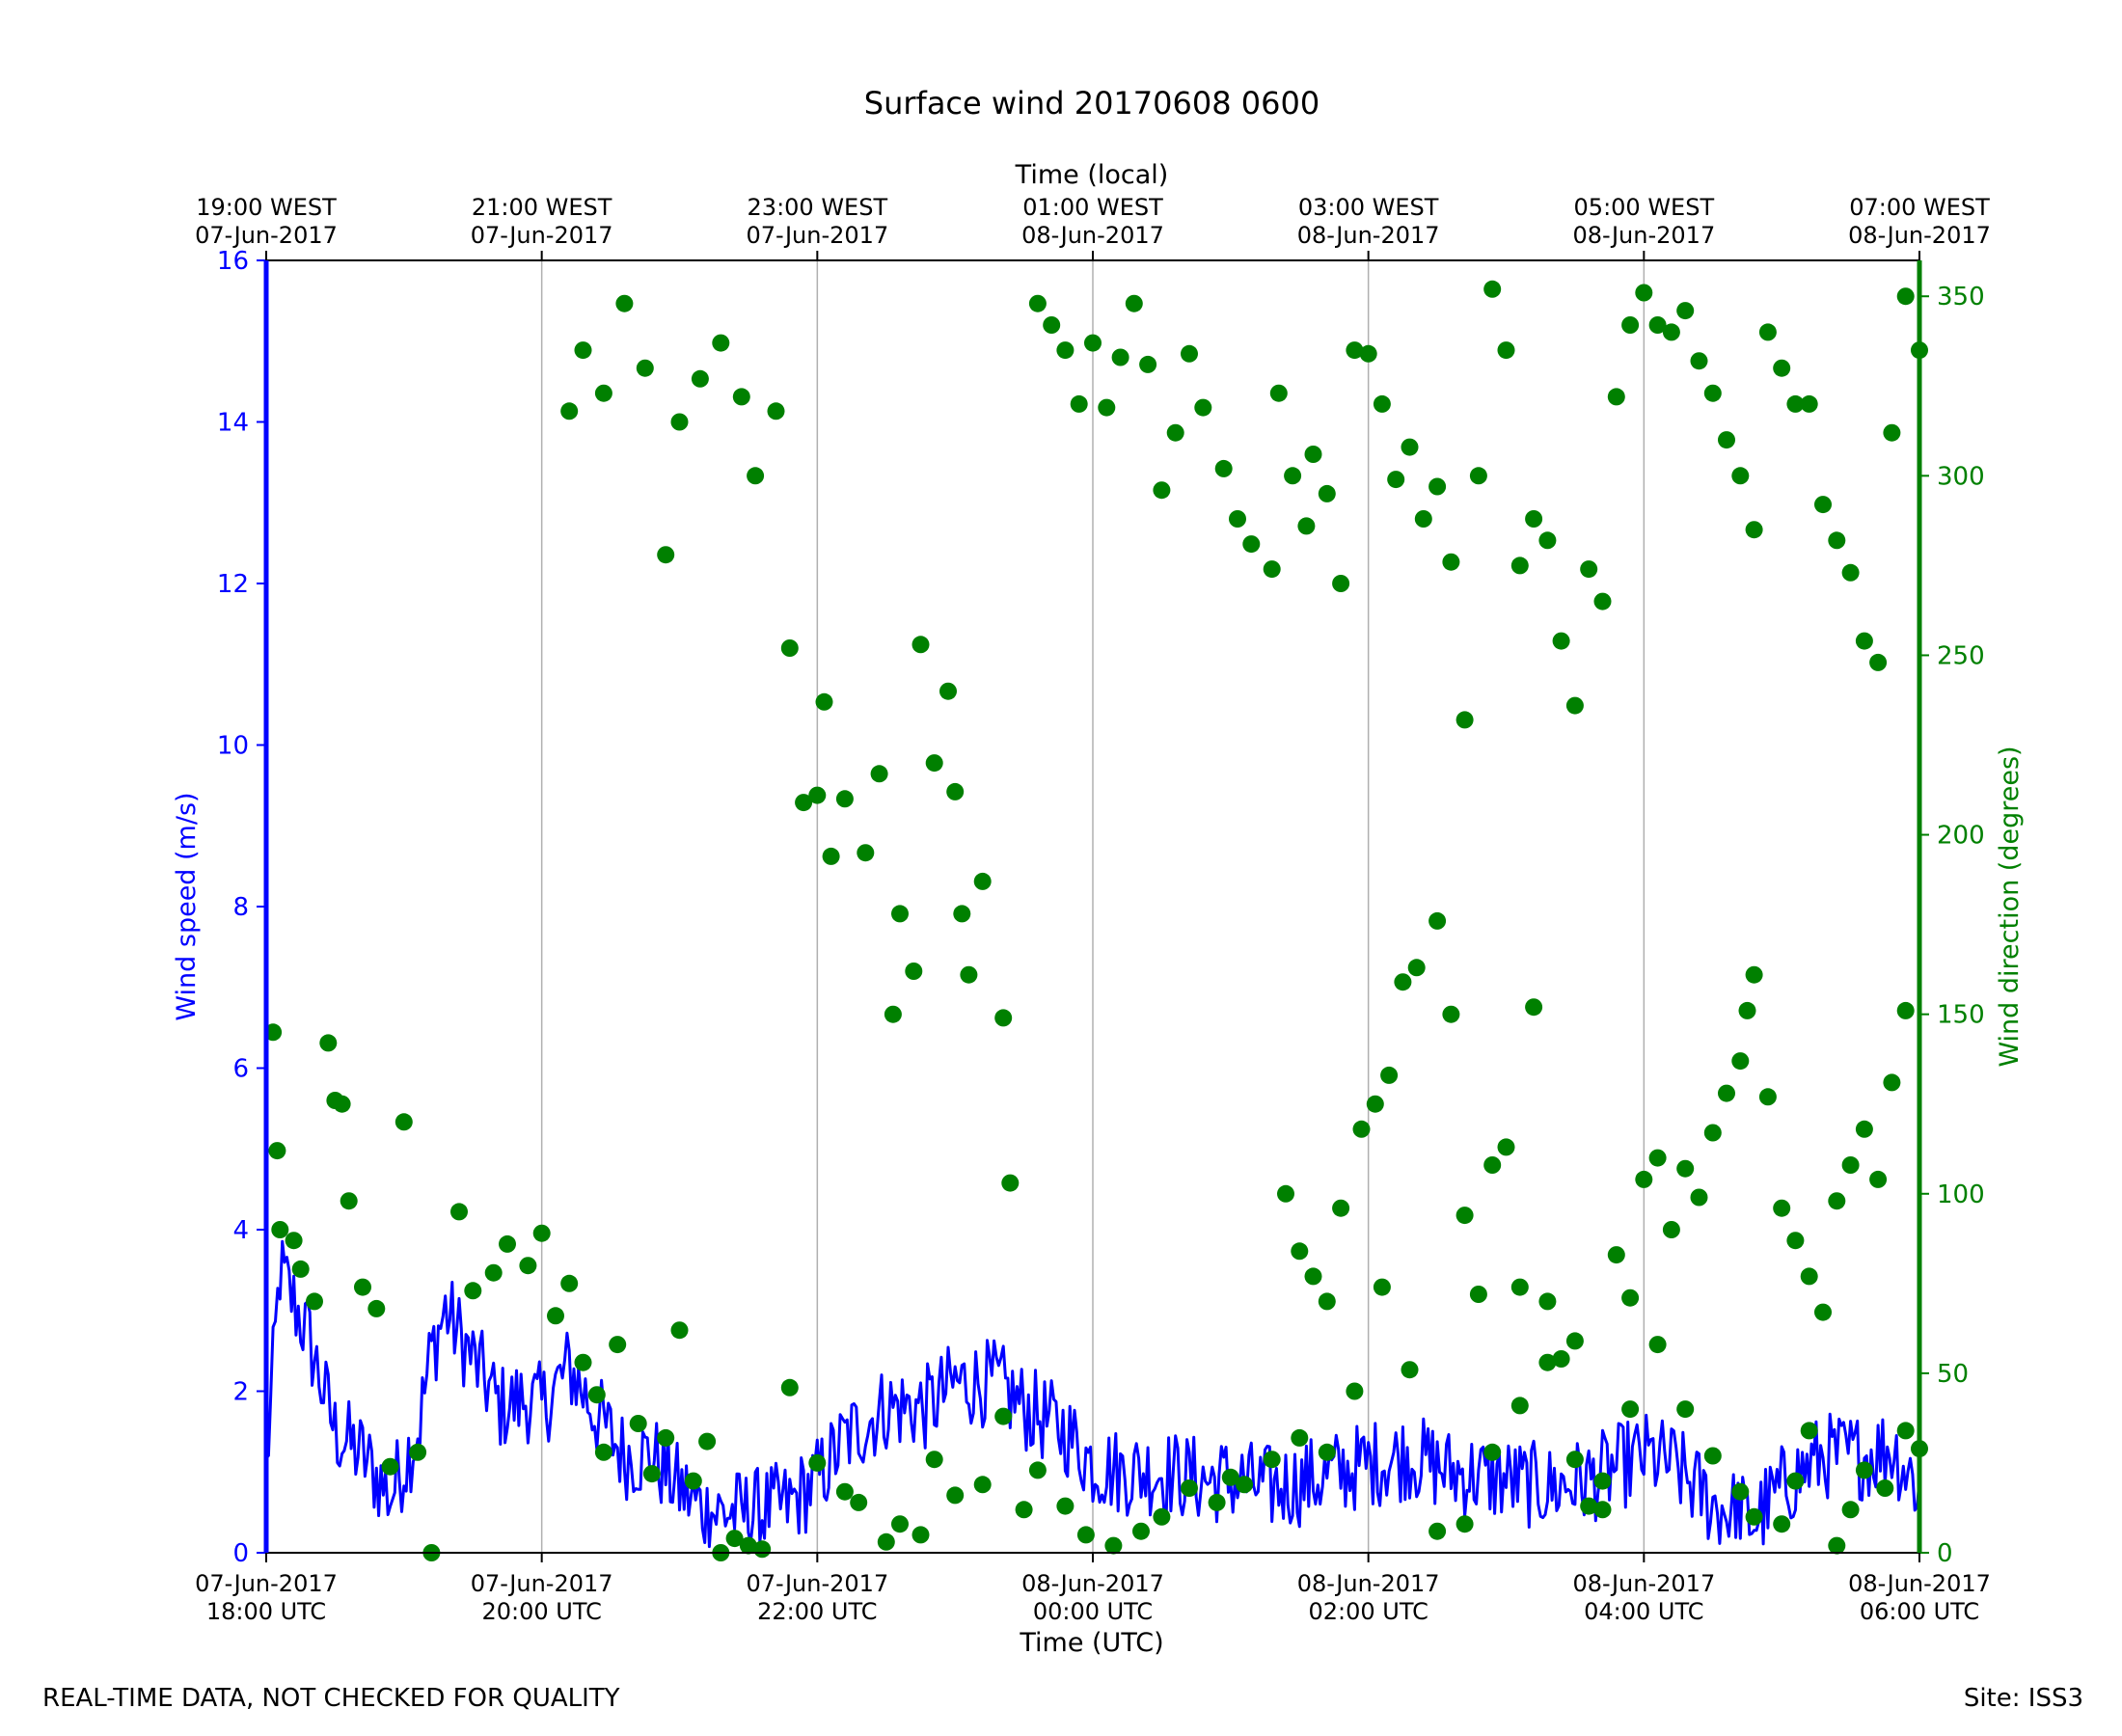  I want to click on top-tick-label: 23:00 WEST, so click(818, 207).